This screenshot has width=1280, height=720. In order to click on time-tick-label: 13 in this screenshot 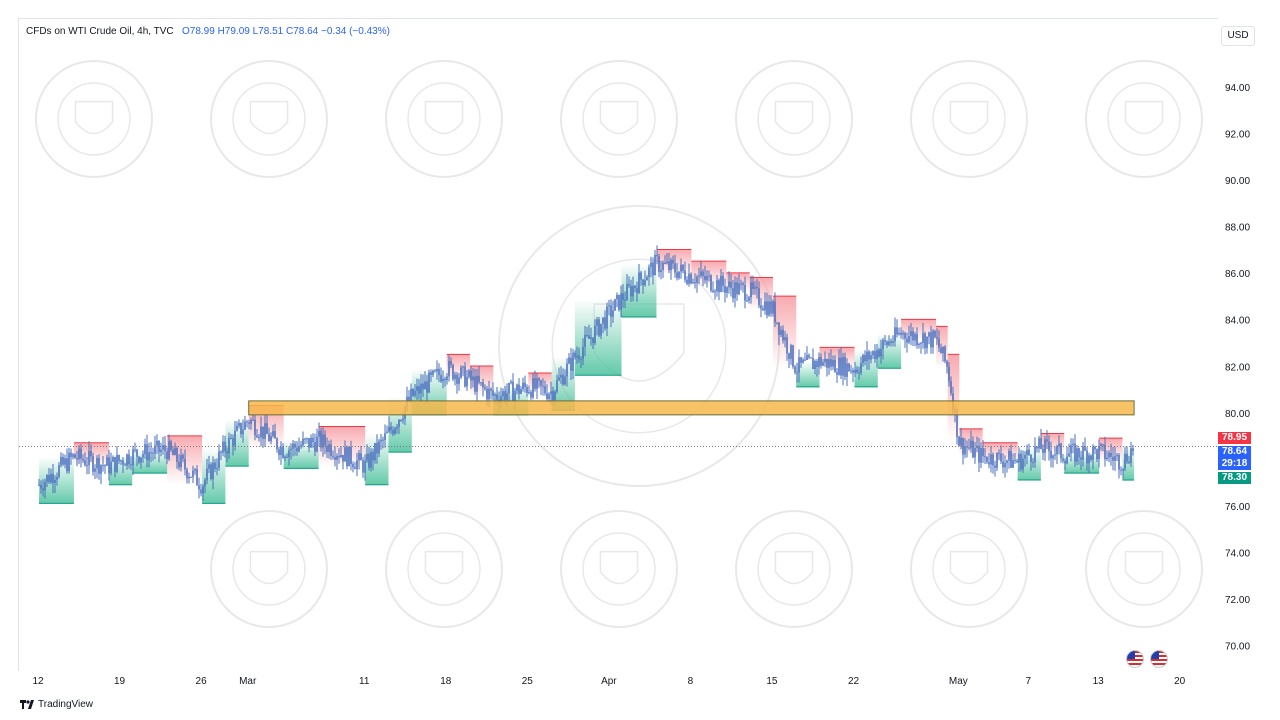, I will do `click(1099, 681)`.